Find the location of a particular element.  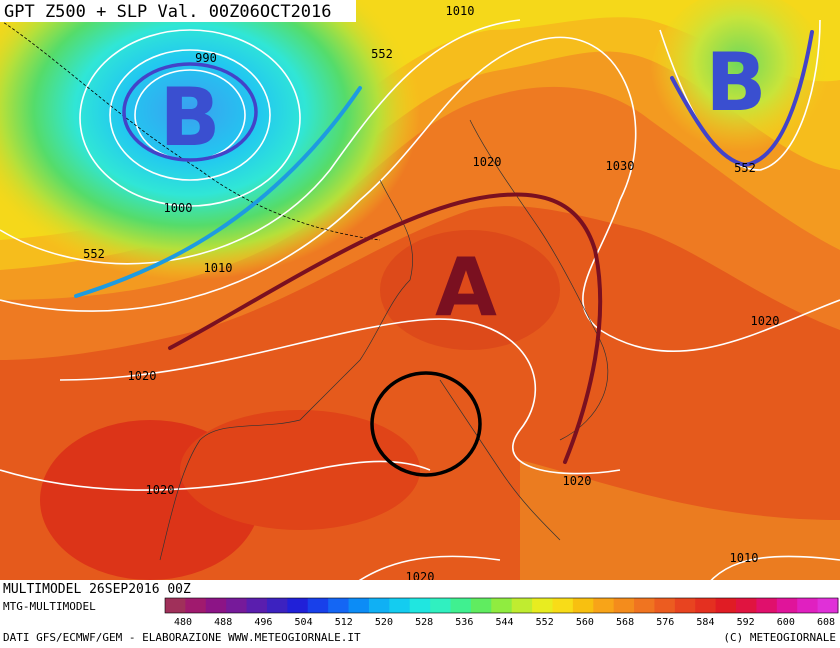

isobar-label: 1000 is located at coordinates (178, 208).